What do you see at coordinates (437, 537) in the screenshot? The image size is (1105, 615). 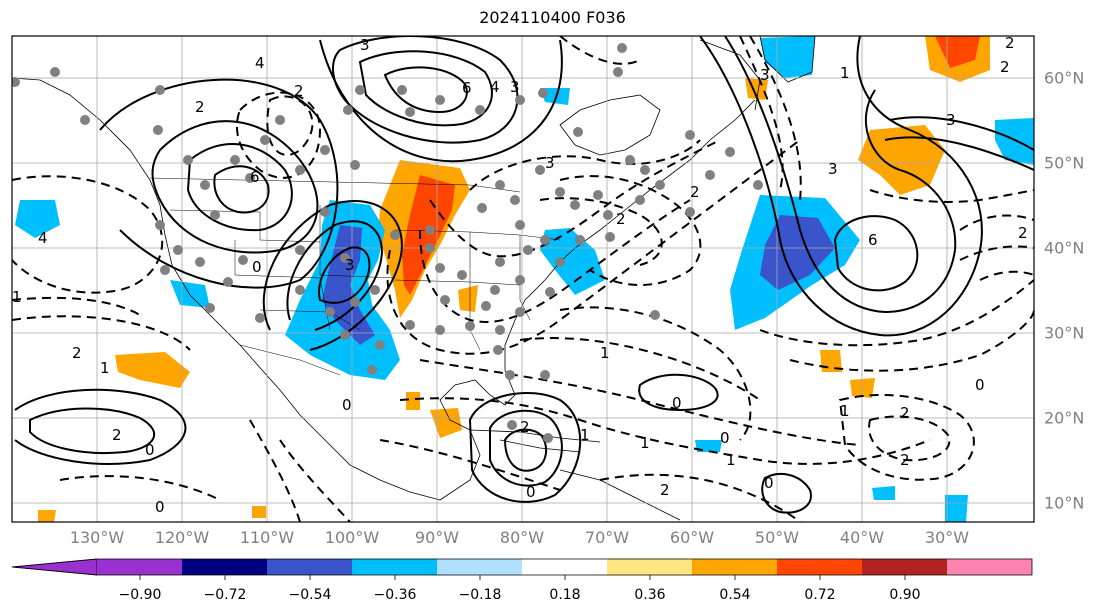 I see `lon-label: 90°W` at bounding box center [437, 537].